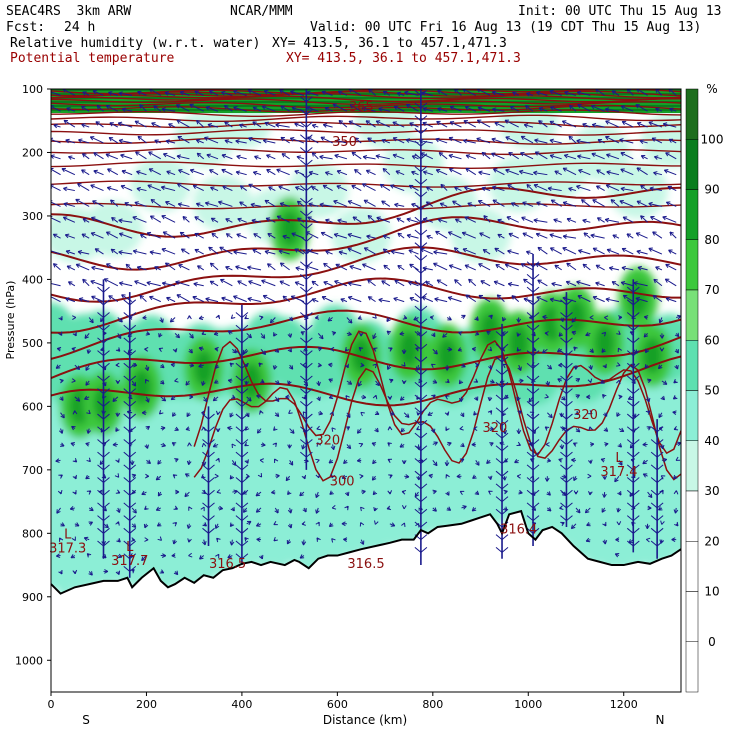 The image size is (740, 740). I want to click on init-time: Init: 00 UTC Thu 15 Aug 13, so click(620, 11).